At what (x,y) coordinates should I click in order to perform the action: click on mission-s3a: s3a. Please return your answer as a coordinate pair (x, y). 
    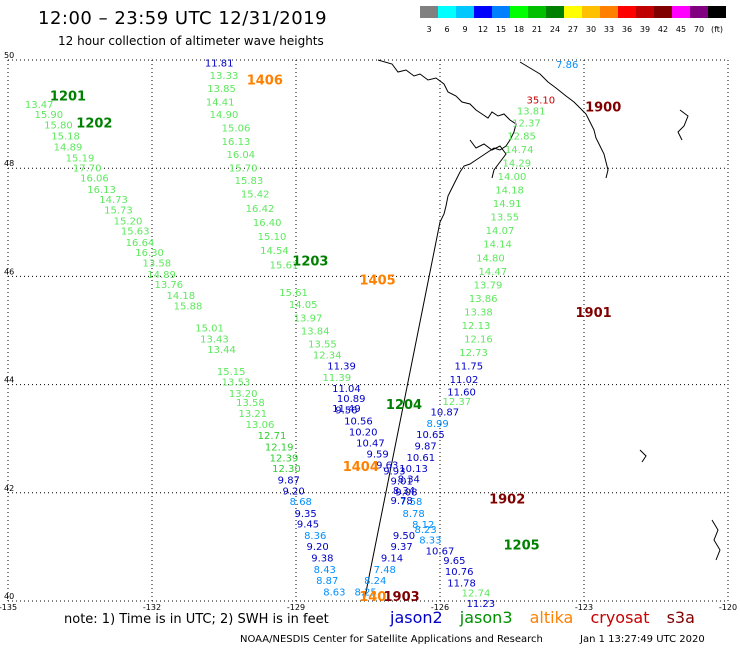
    Looking at the image, I should click on (680, 617).